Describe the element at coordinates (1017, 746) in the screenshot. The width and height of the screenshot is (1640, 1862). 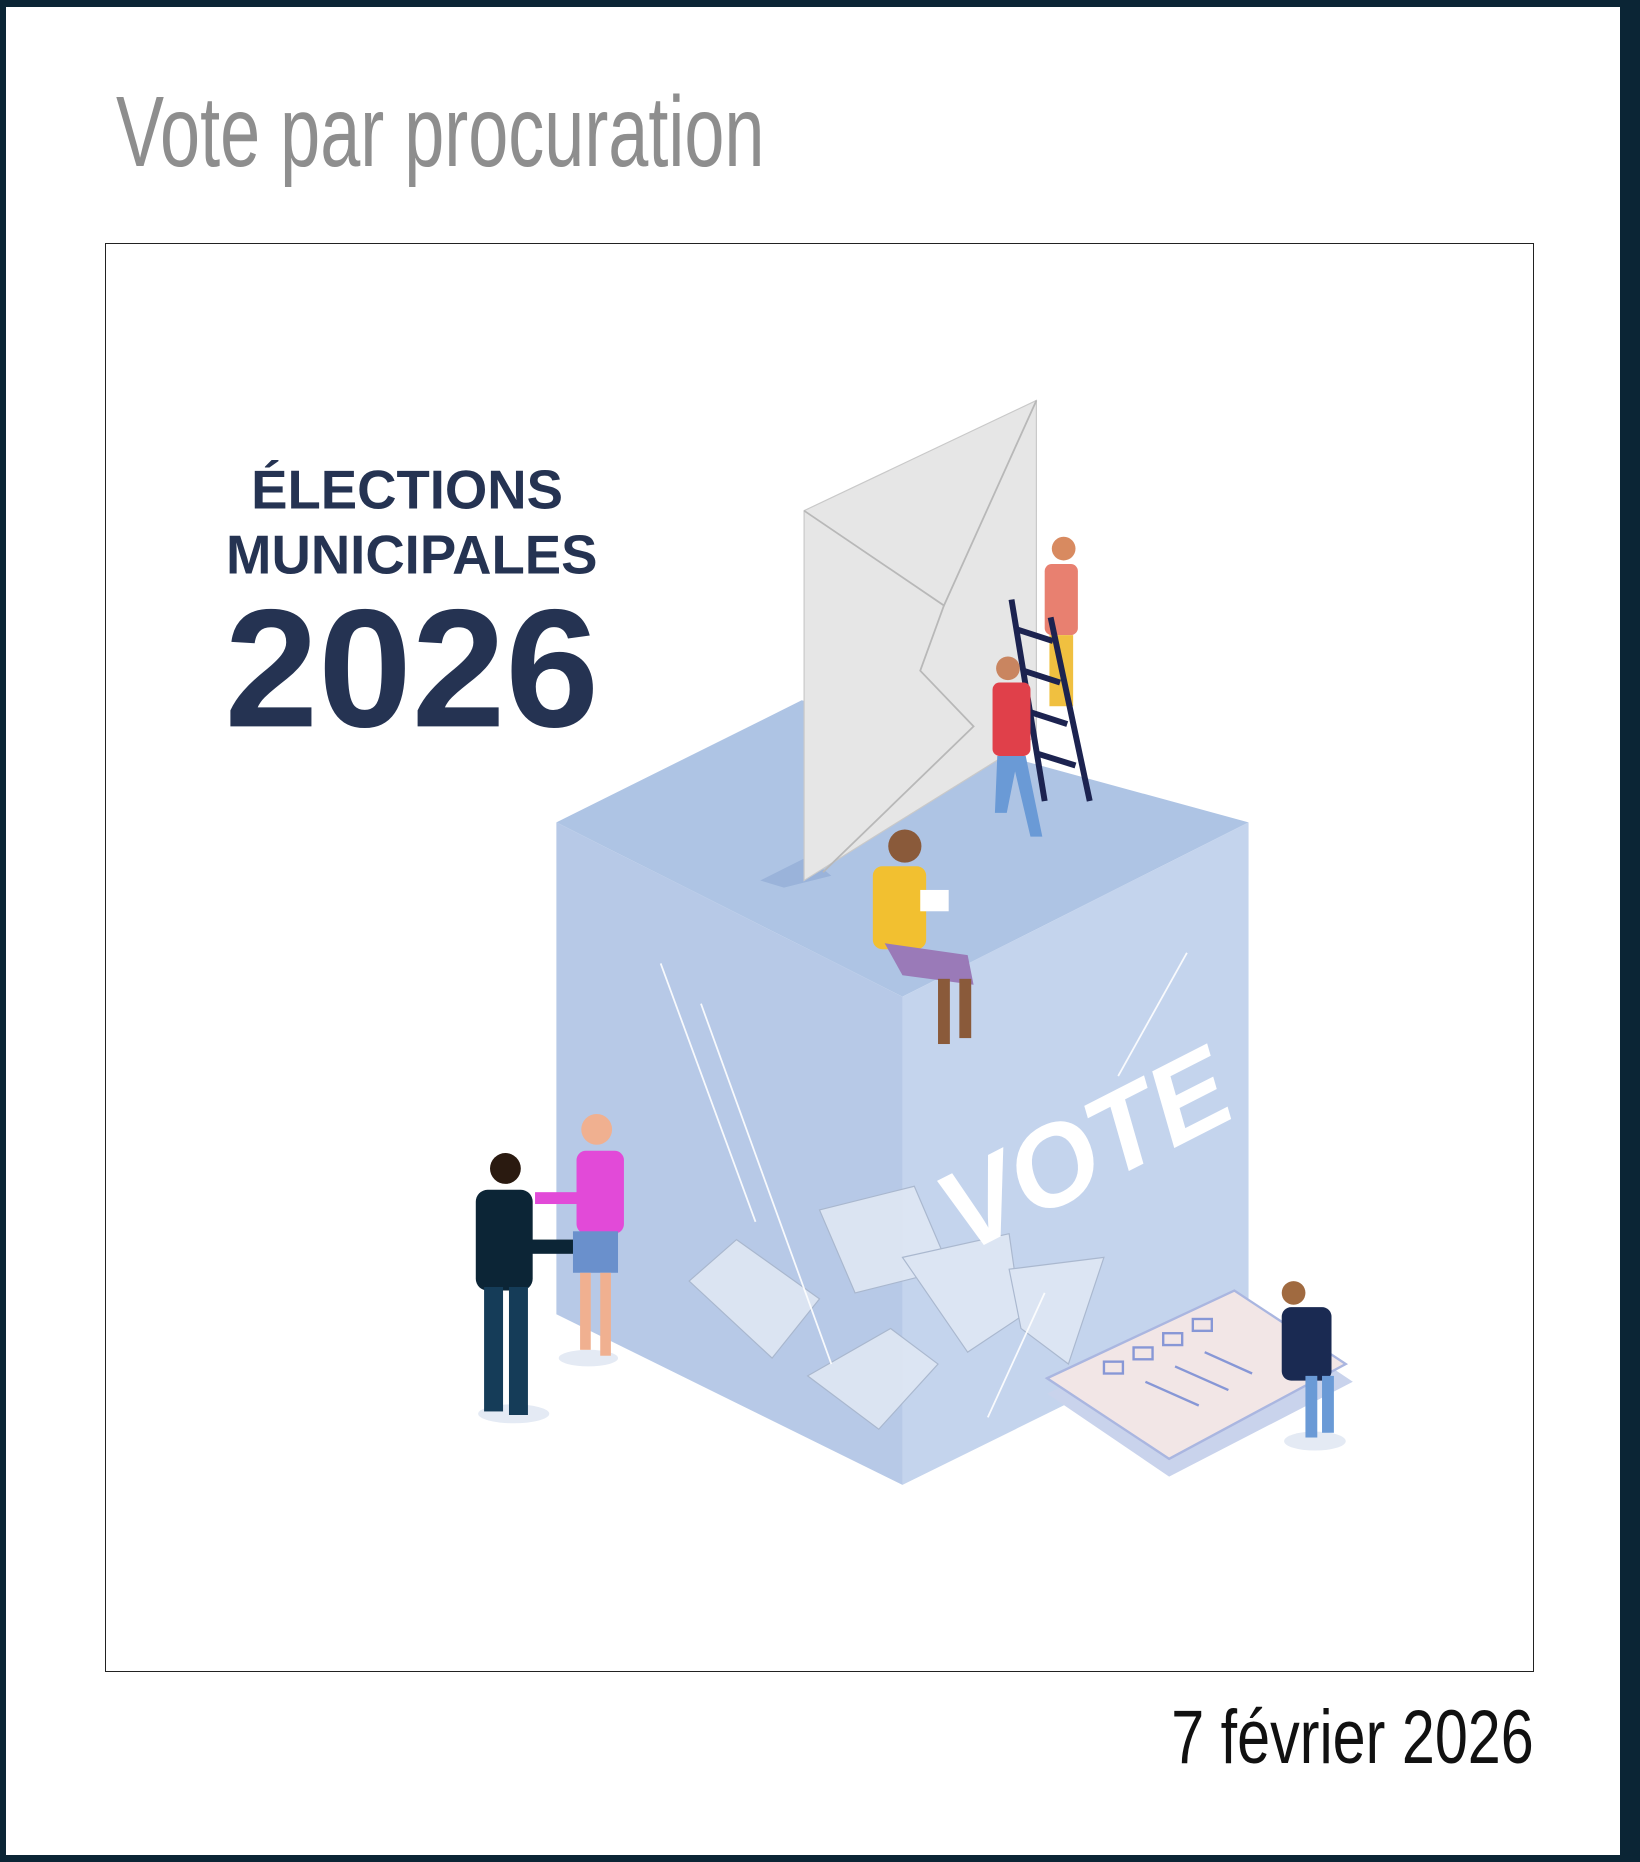
I see `person-holding-ladder` at that location.